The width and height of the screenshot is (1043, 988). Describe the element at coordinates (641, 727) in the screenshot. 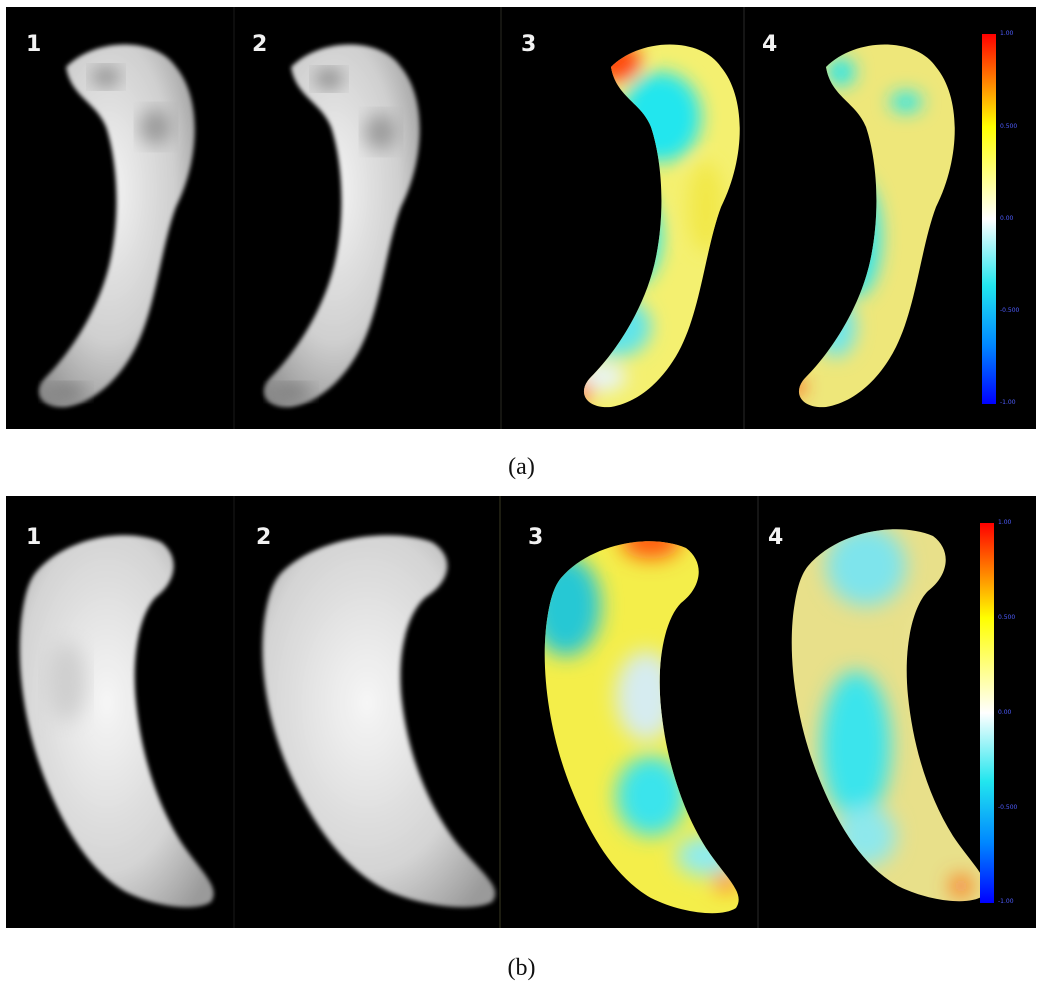

I see `shape-b3` at that location.